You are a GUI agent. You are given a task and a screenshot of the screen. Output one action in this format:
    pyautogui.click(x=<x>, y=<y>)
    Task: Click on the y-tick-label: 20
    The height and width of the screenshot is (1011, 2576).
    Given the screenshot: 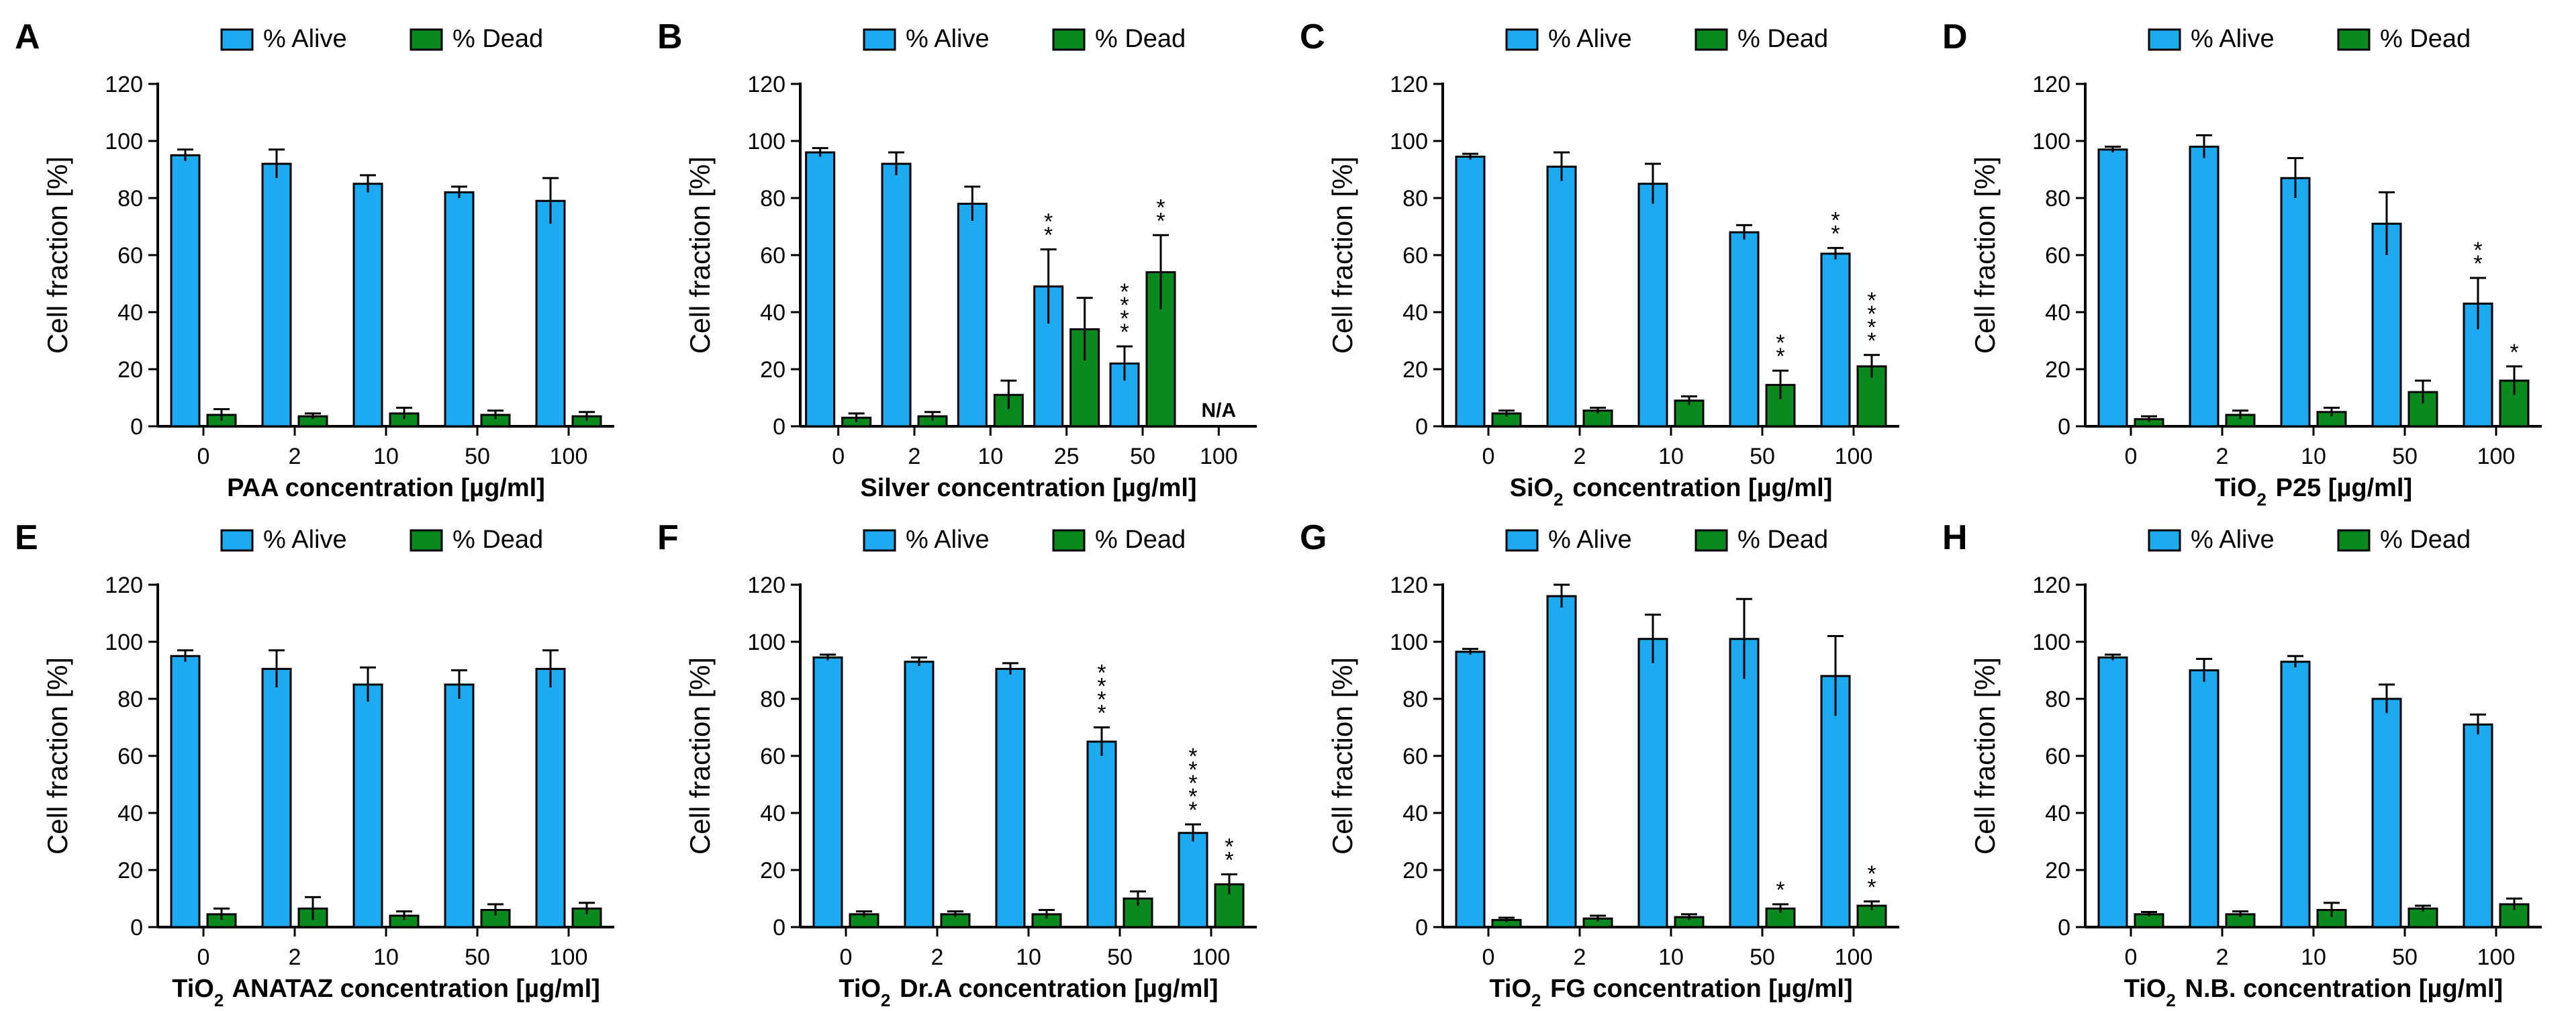 What is the action you would take?
    pyautogui.click(x=773, y=870)
    